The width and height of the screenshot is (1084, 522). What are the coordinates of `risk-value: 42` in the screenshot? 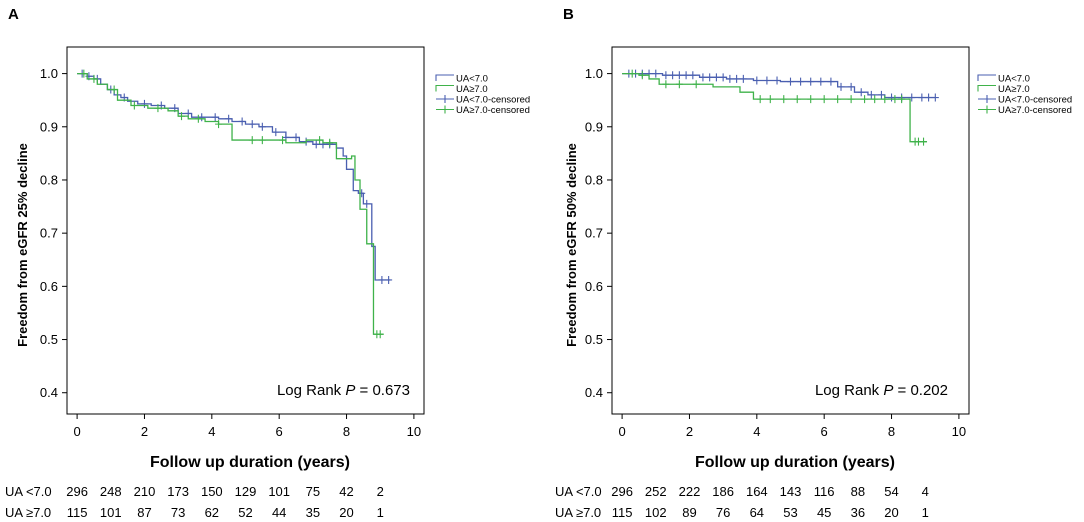 It's located at (346, 491).